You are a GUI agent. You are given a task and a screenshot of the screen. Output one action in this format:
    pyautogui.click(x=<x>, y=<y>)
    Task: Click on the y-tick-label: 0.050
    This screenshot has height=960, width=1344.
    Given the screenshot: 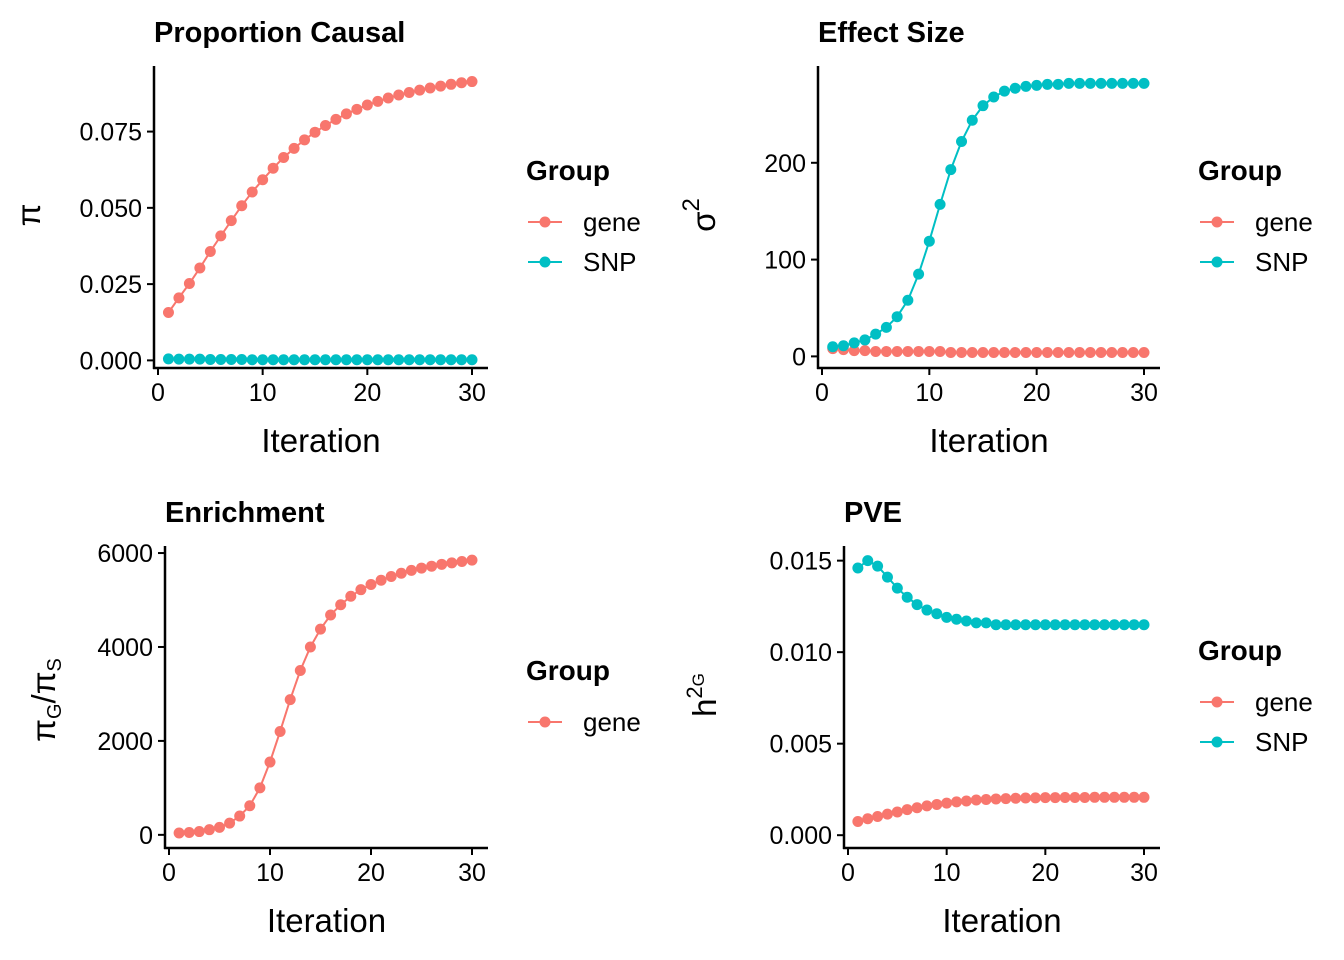 What is the action you would take?
    pyautogui.click(x=110, y=209)
    